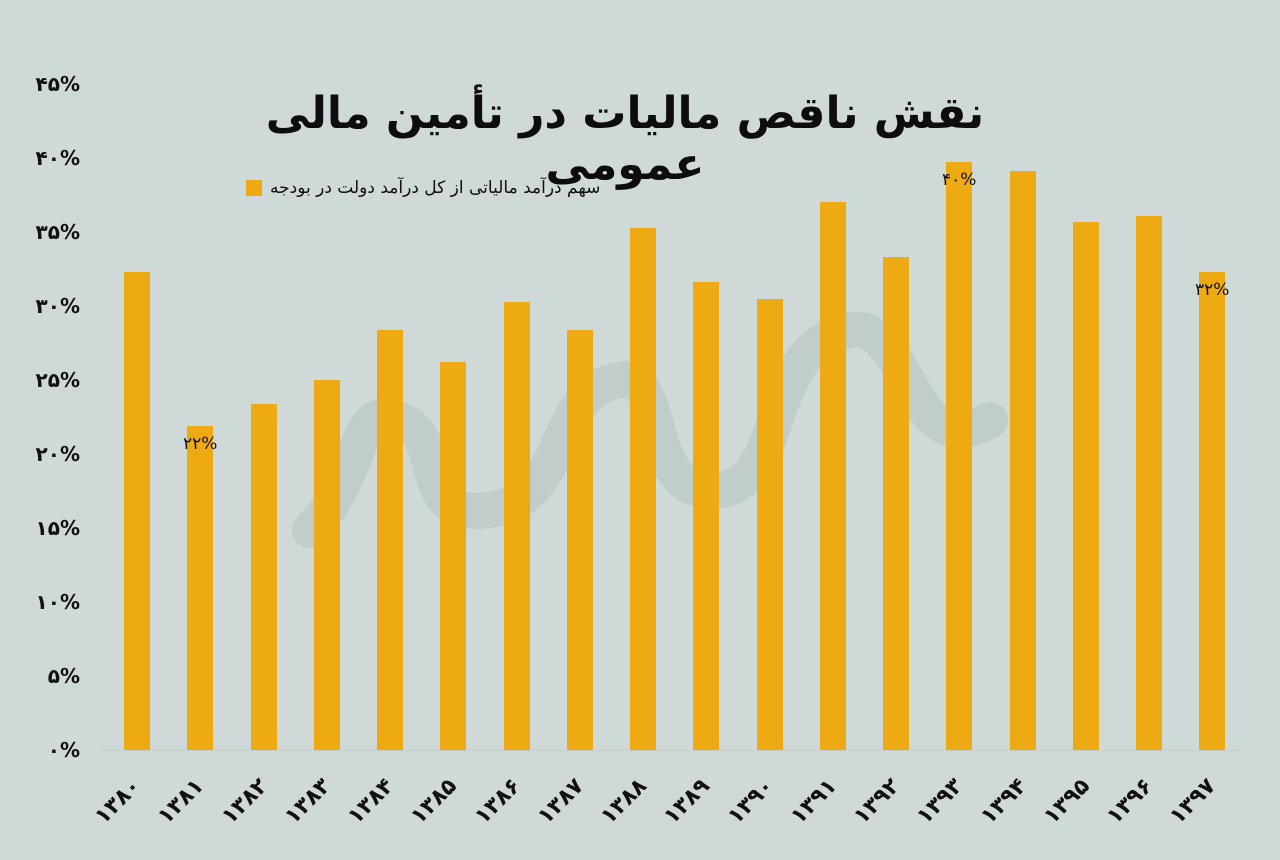  I want to click on y-tick-label: ۰%, so click(63, 750).